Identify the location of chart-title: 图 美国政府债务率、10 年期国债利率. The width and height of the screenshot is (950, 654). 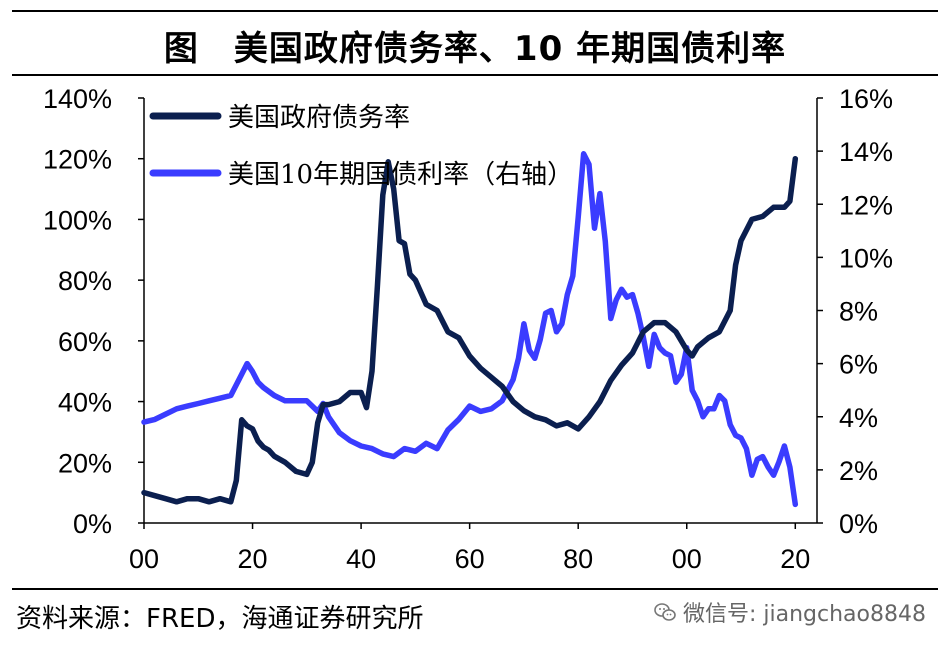
(475, 49).